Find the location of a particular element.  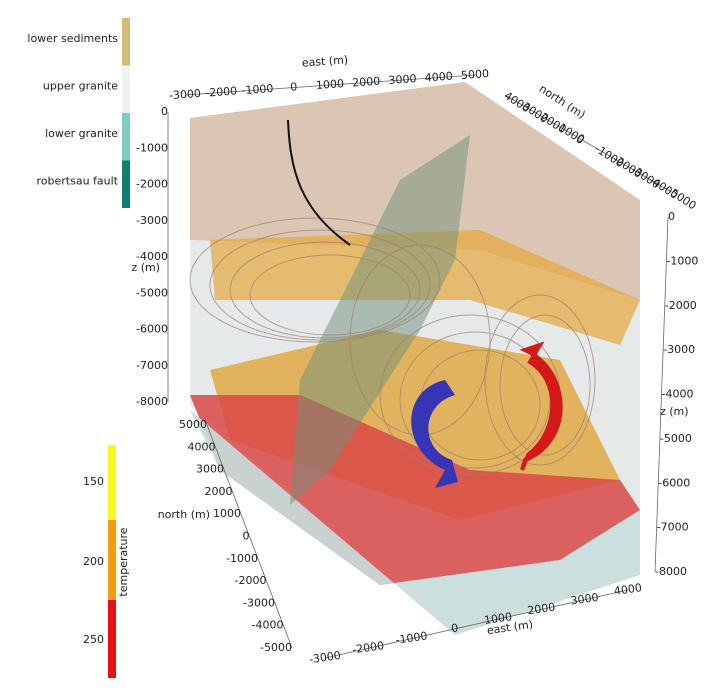

legend-label: robertsau fault is located at coordinates (78, 180).